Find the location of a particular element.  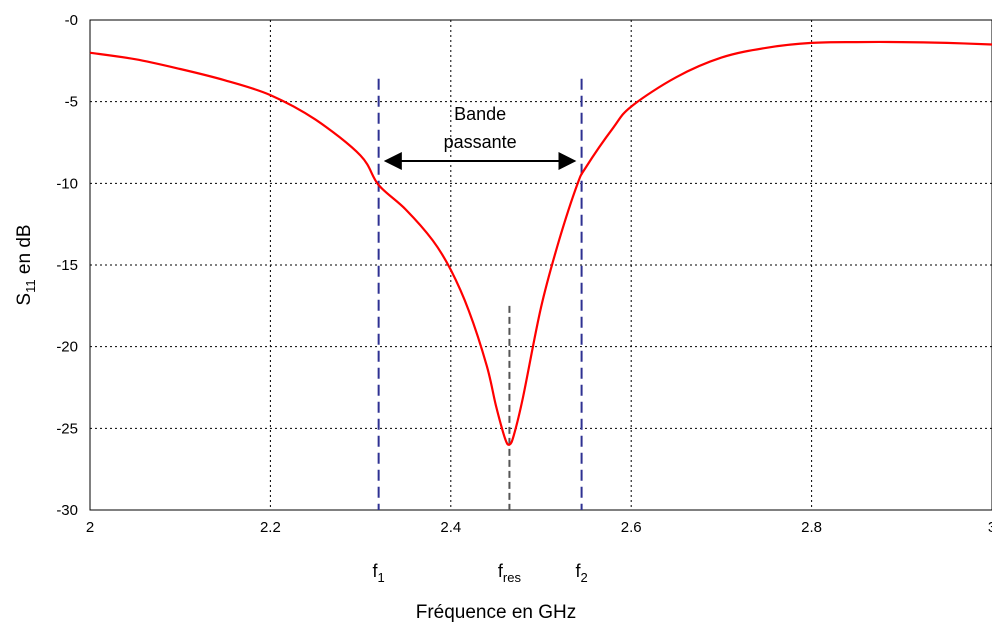

x-tick-label: 2.2 is located at coordinates (270, 527).